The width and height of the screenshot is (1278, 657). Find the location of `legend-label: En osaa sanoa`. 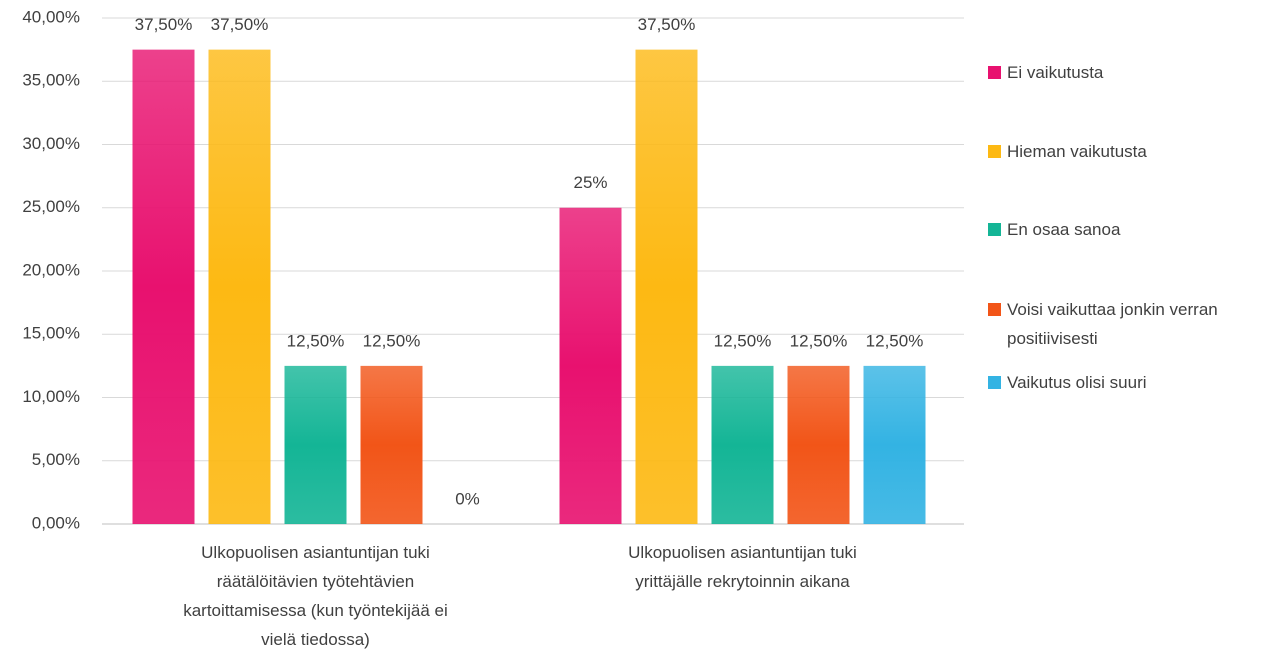

legend-label: En osaa sanoa is located at coordinates (1064, 229).